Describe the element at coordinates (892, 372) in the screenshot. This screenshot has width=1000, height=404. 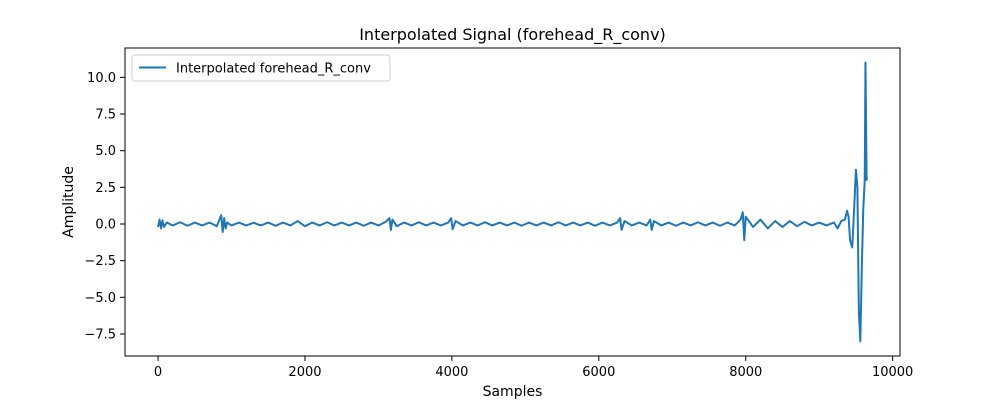
I see `x-tick-label: 10000` at that location.